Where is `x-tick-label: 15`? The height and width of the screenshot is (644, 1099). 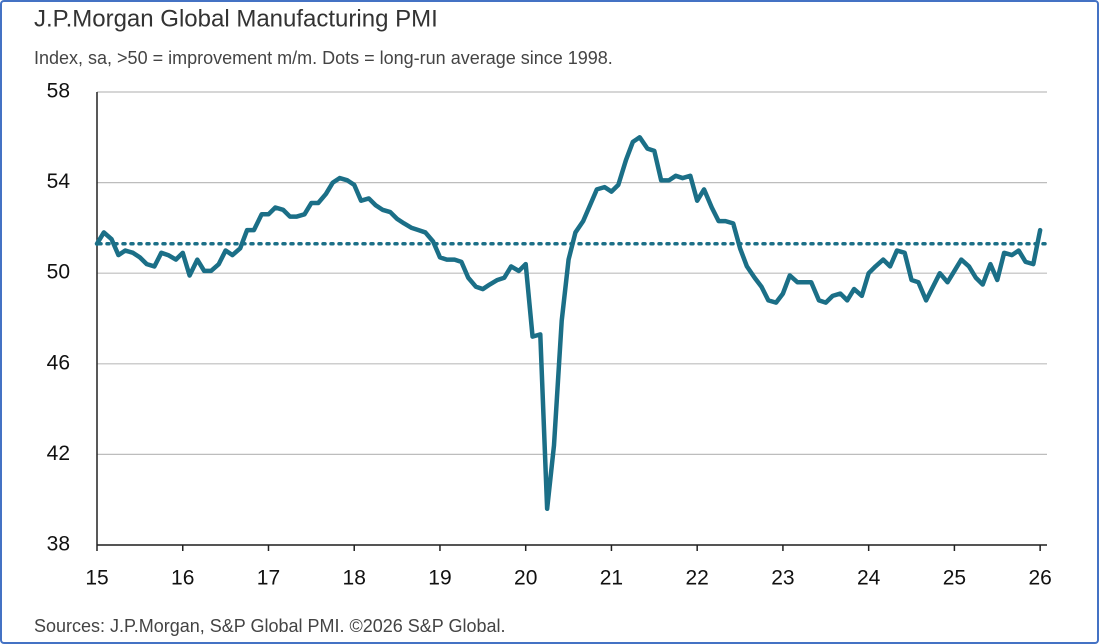
x-tick-label: 15 is located at coordinates (96, 578).